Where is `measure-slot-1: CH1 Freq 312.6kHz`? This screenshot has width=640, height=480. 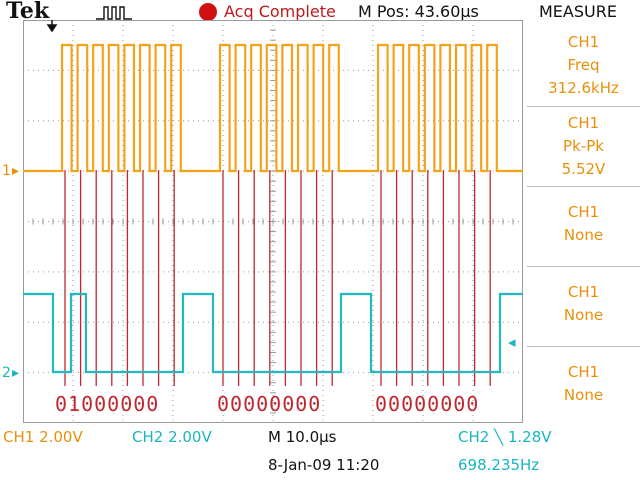 measure-slot-1: CH1 Freq 312.6kHz is located at coordinates (583, 65).